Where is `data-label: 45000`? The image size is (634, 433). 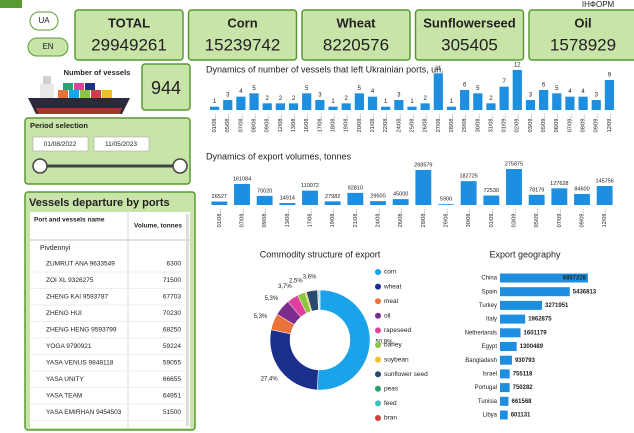
data-label: 45000 is located at coordinates (400, 195).